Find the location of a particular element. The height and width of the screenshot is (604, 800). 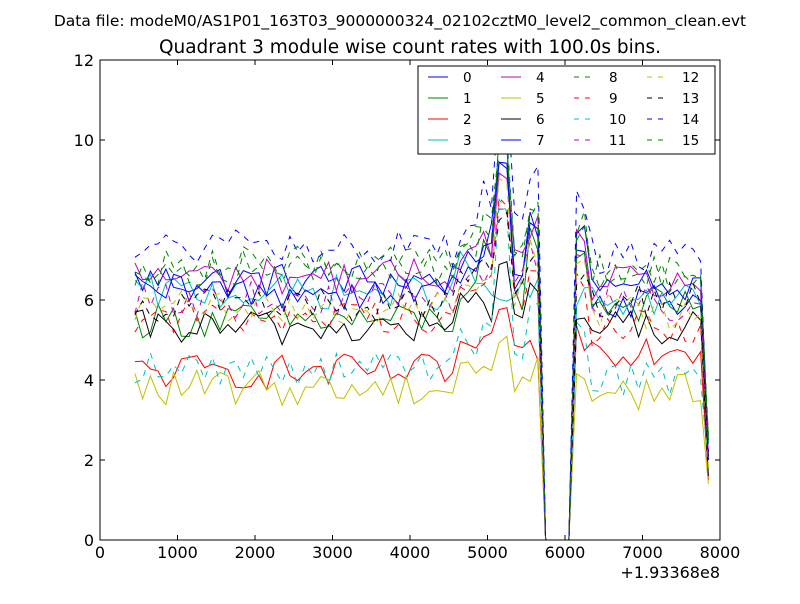

y-tick-label: 6 is located at coordinates (89, 300).